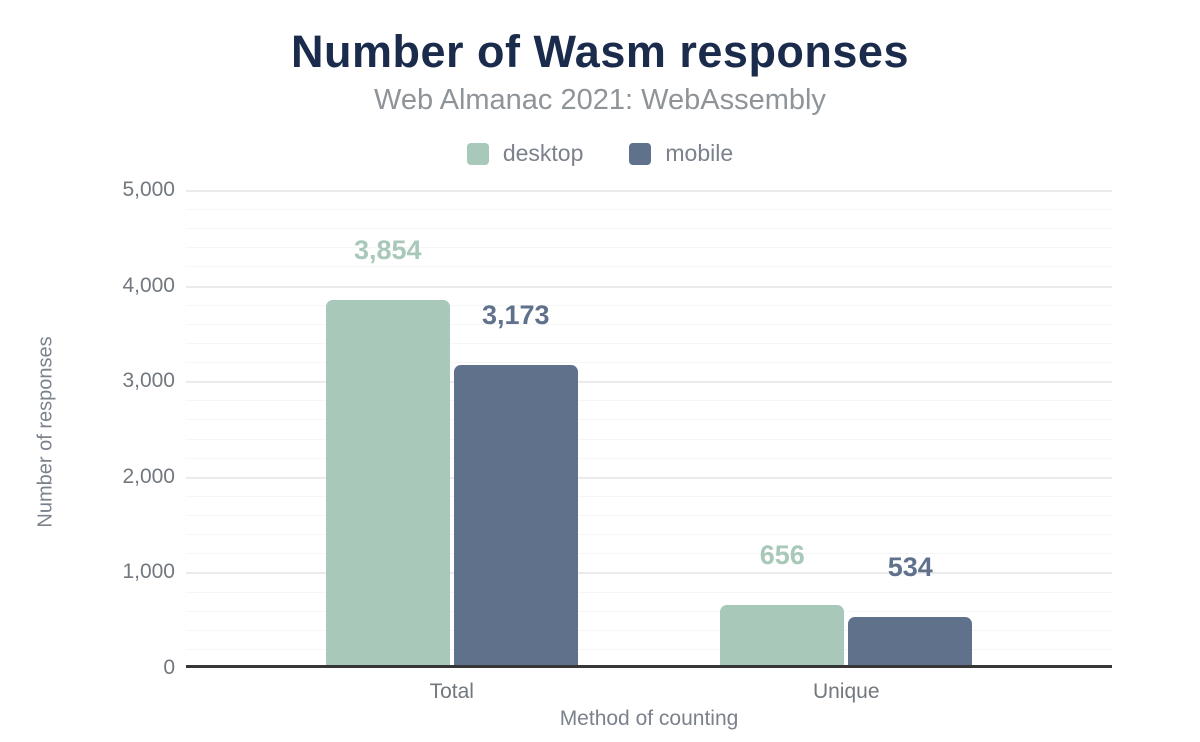 The width and height of the screenshot is (1200, 742). I want to click on bar-mobile-total, so click(515, 516).